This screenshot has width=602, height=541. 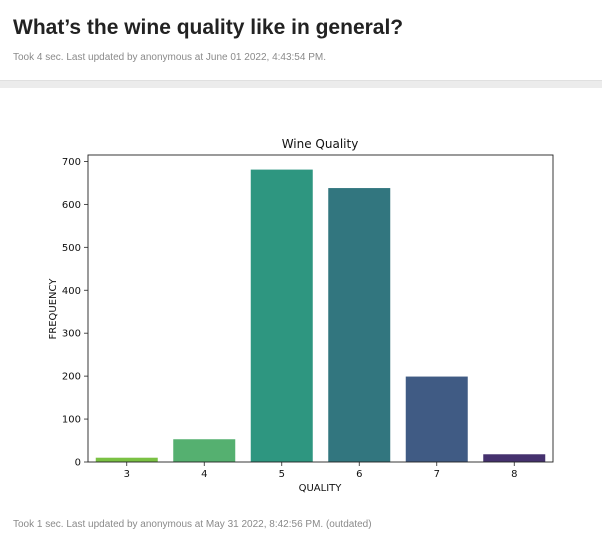 I want to click on chart-title: Wine Quality, so click(x=320, y=144).